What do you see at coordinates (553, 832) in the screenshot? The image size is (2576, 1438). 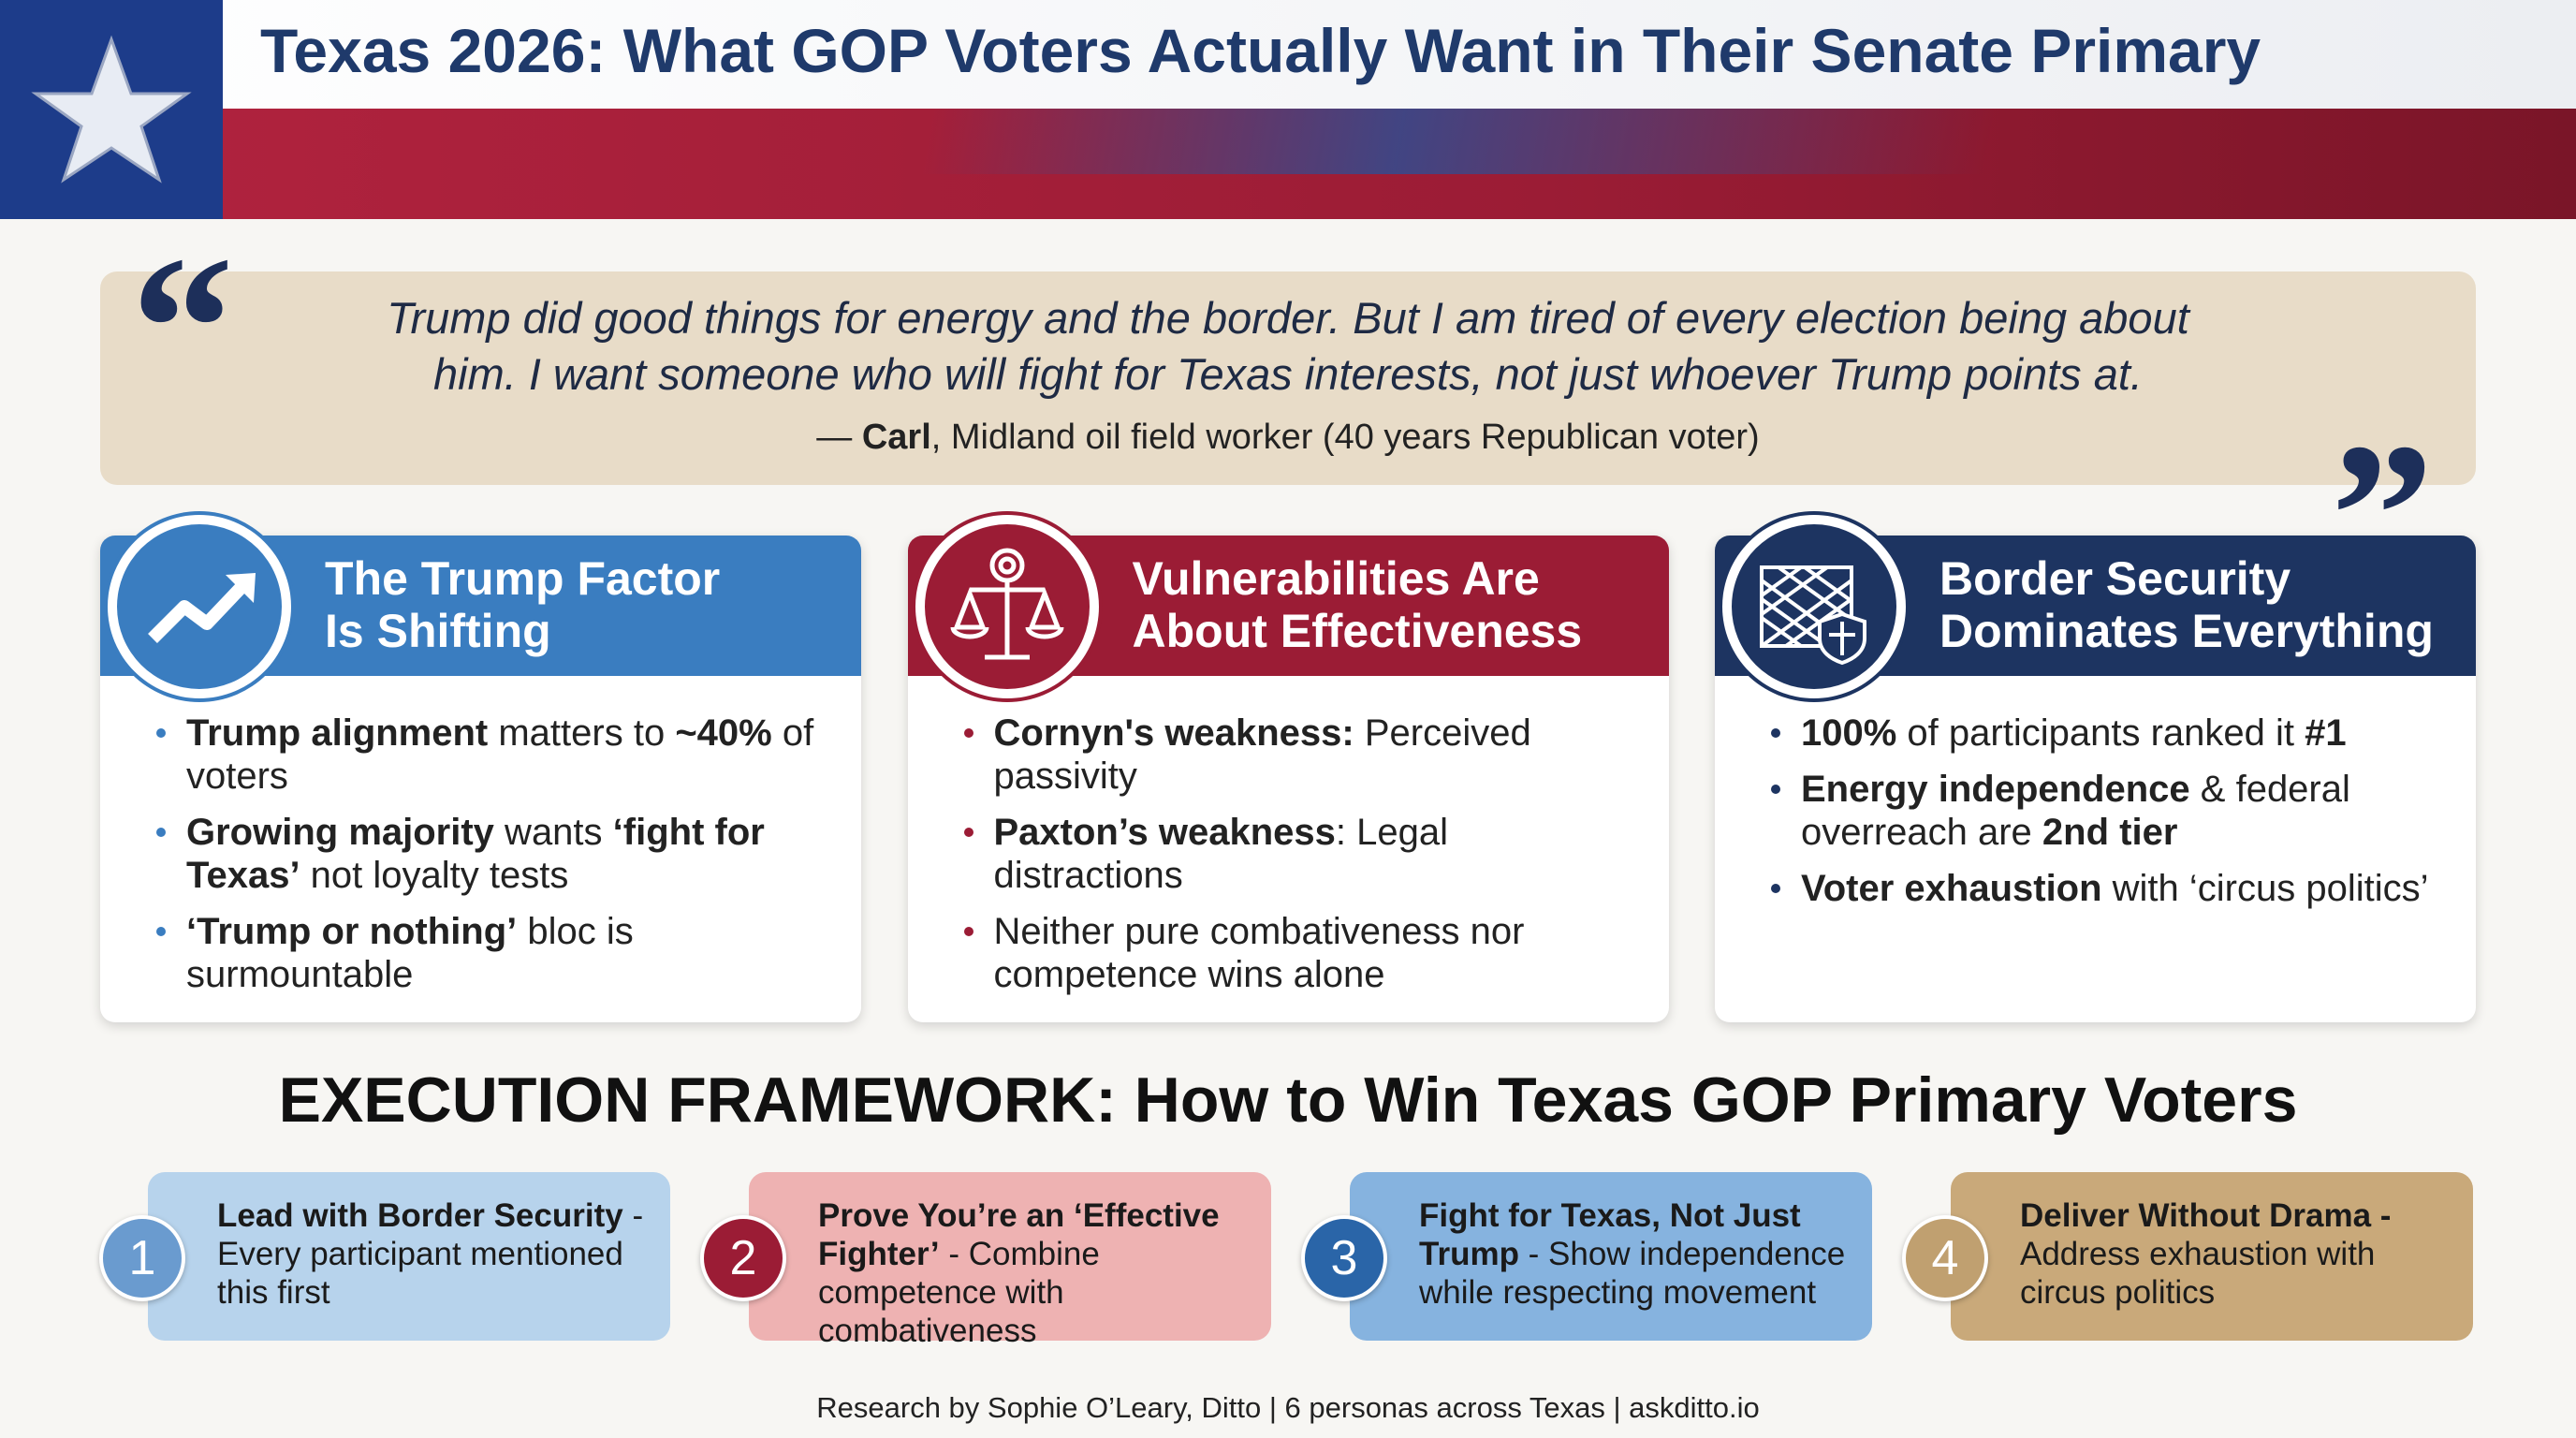 I see `text: wants` at bounding box center [553, 832].